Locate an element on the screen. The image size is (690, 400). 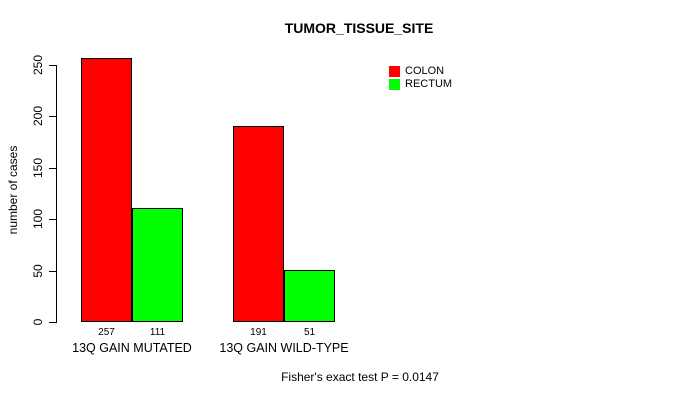
category-label: 13Q GAIN WILD-TYPE is located at coordinates (284, 348).